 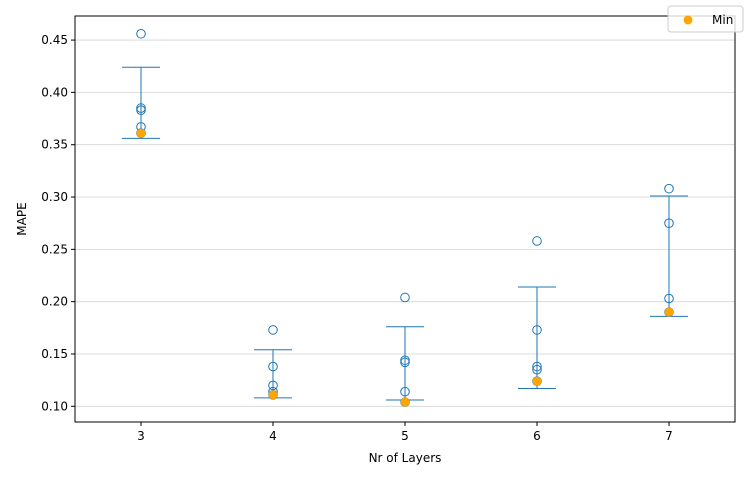 What do you see at coordinates (58, 223) in the screenshot?
I see `y-axis-ticks: 0.10 0.15 0.20 0.25 0.30 0.35 0.40 0.45` at bounding box center [58, 223].